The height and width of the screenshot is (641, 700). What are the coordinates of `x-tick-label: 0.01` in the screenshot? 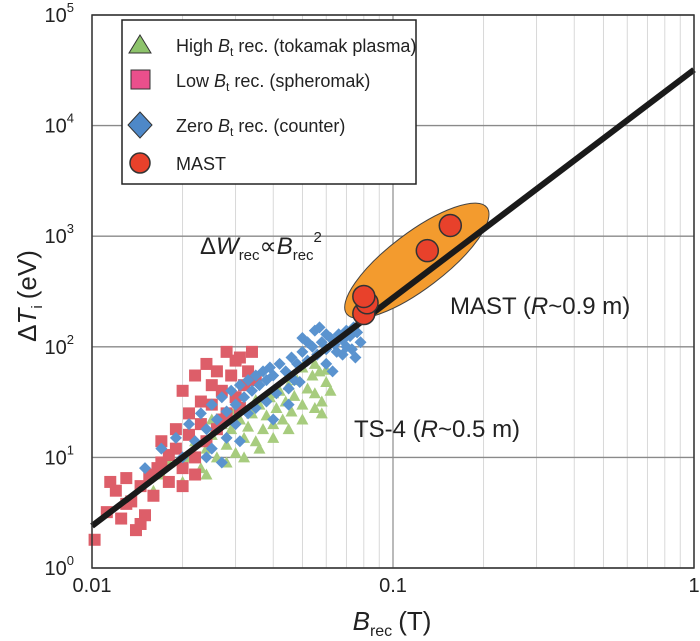 It's located at (92, 586).